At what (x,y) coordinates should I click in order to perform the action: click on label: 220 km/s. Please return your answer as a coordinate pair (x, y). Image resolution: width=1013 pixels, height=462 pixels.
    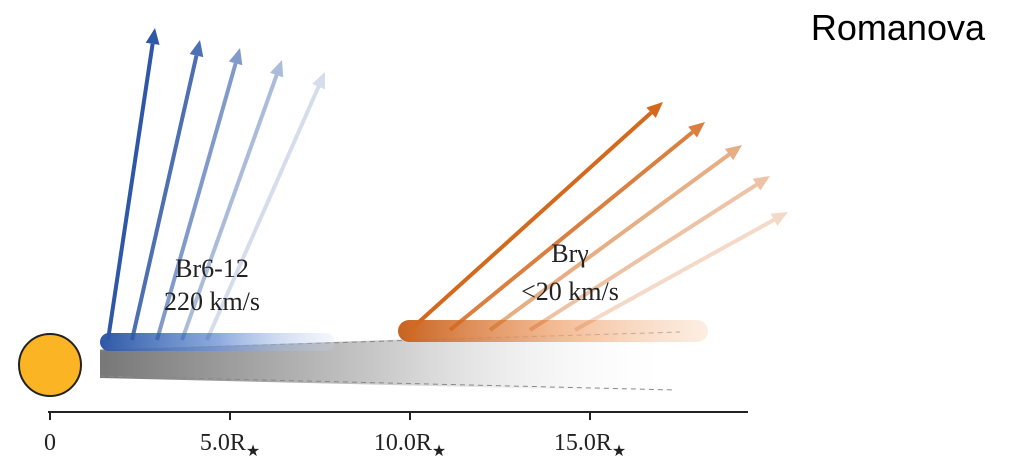
    Looking at the image, I should click on (212, 301).